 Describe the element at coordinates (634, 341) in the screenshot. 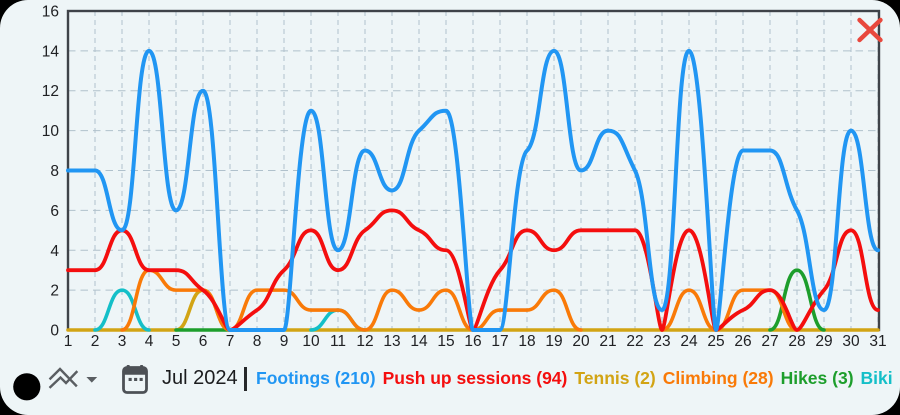

I see `svg-text: 22` at that location.